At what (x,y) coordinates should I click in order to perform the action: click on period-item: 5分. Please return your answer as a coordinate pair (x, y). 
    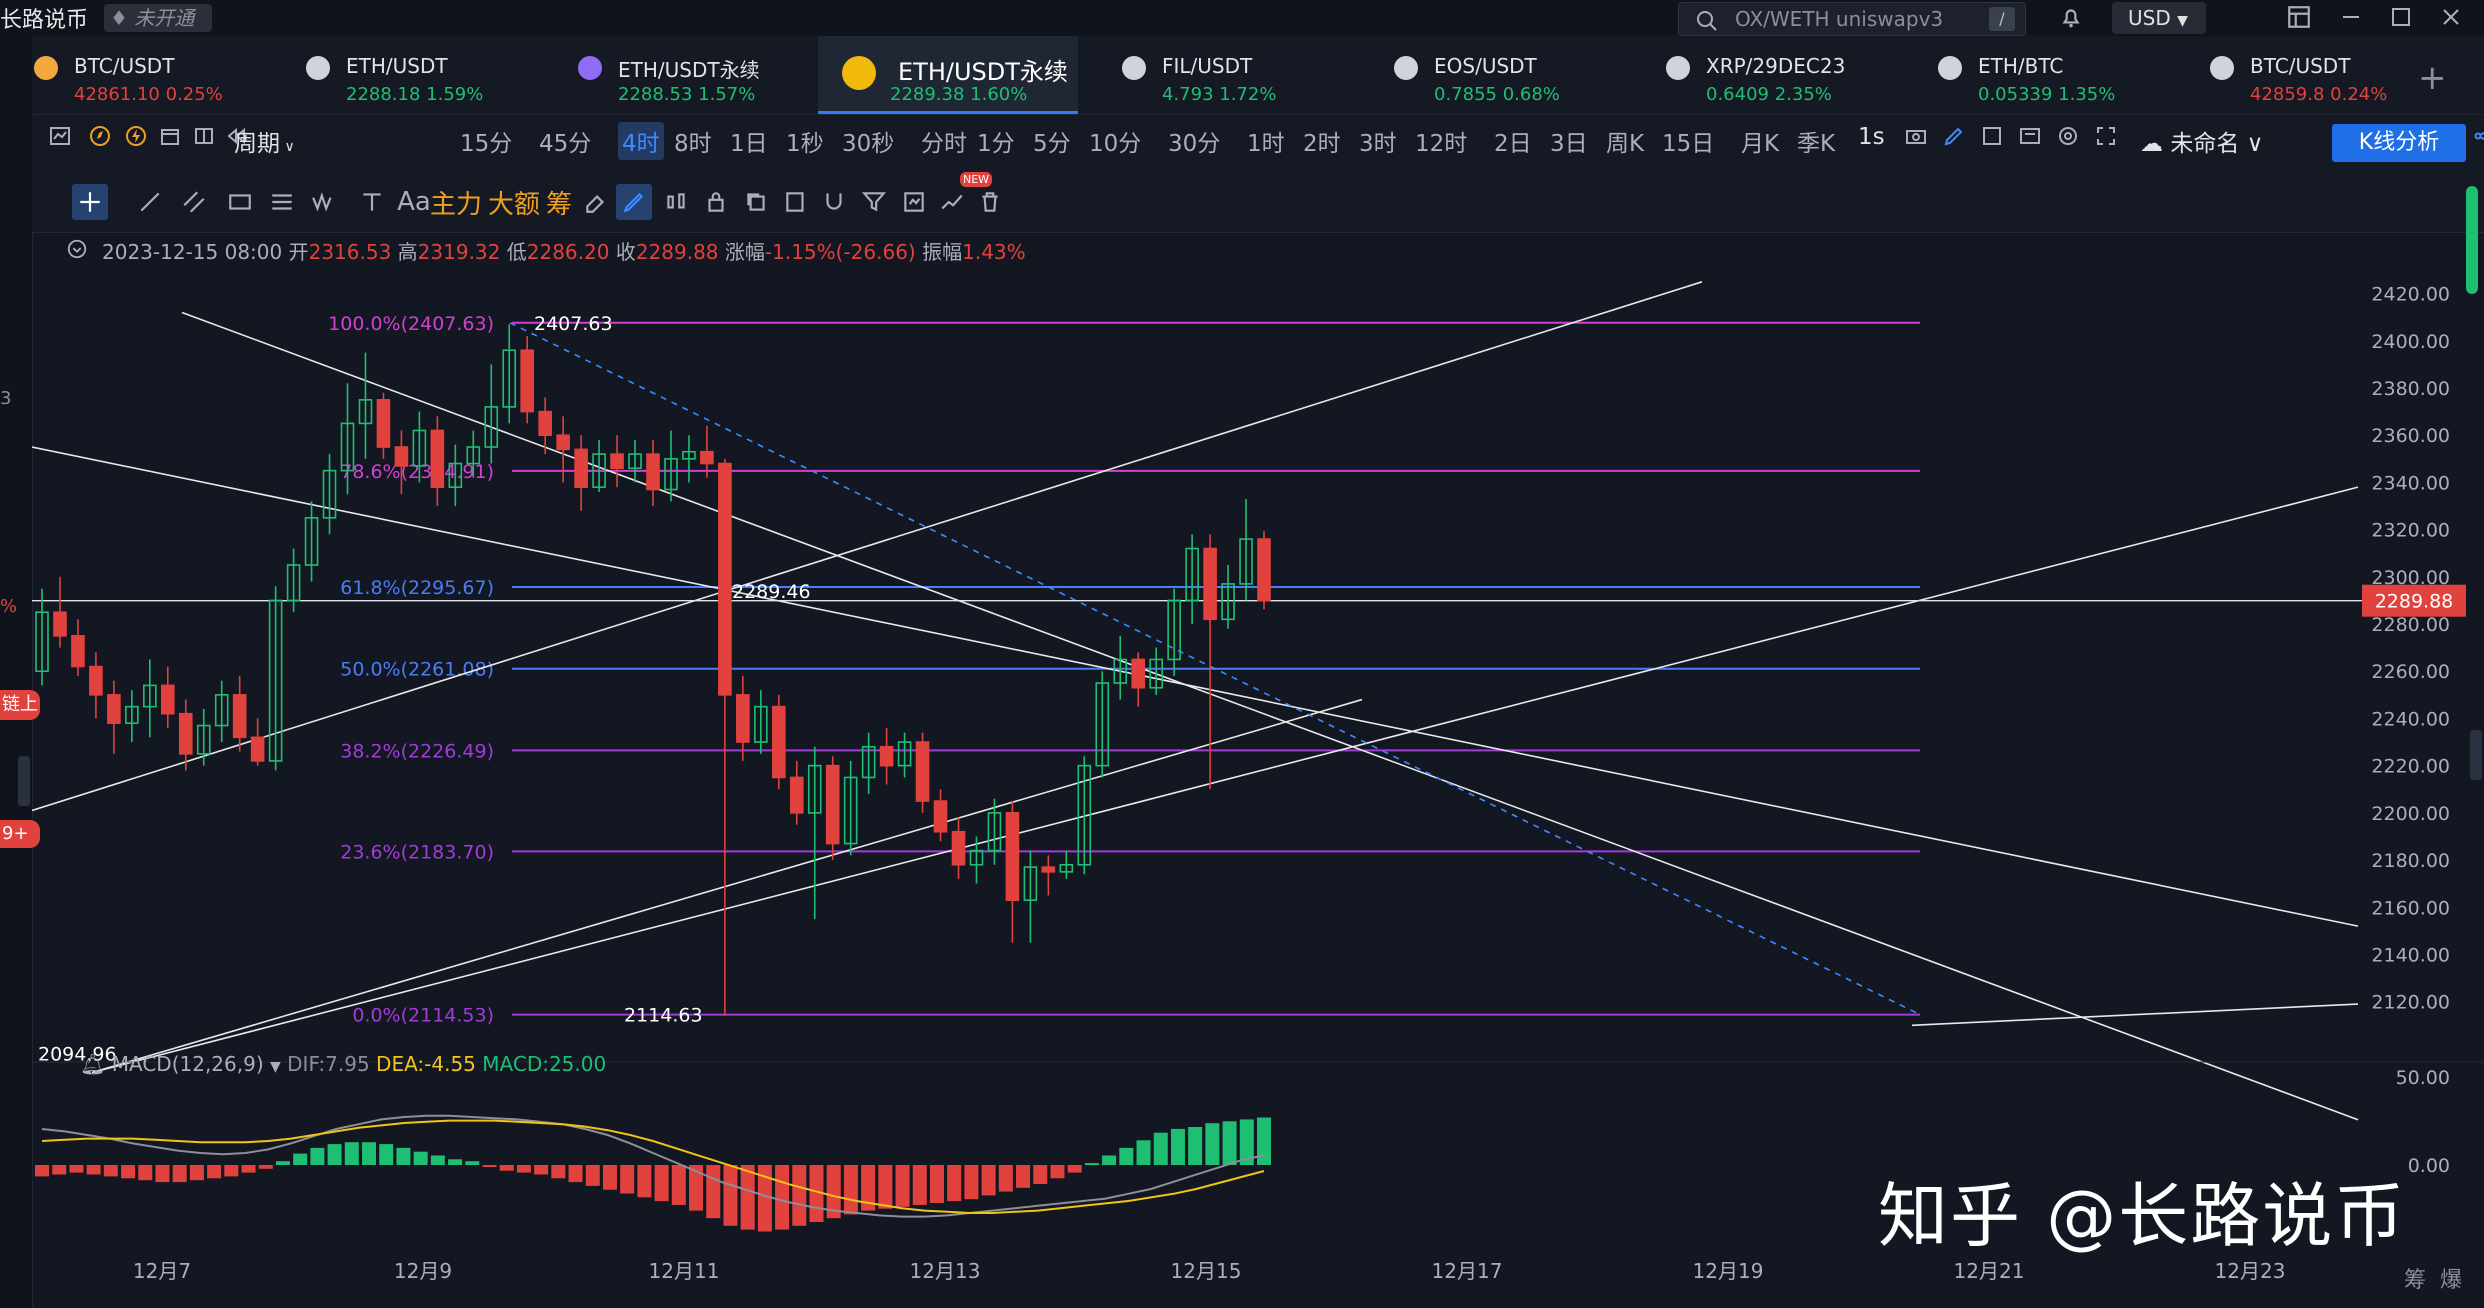
    Looking at the image, I should click on (1052, 144).